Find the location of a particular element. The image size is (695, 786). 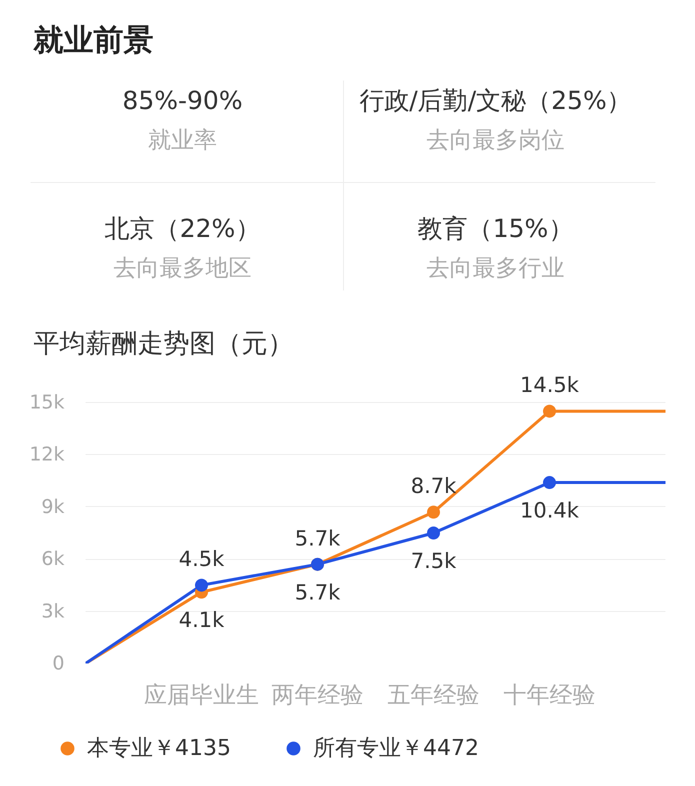

x-tick-label: 两年经验 is located at coordinates (318, 695).